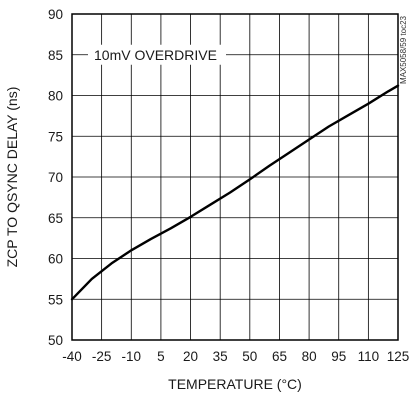  I want to click on x-tick-label: 5, so click(161, 356).